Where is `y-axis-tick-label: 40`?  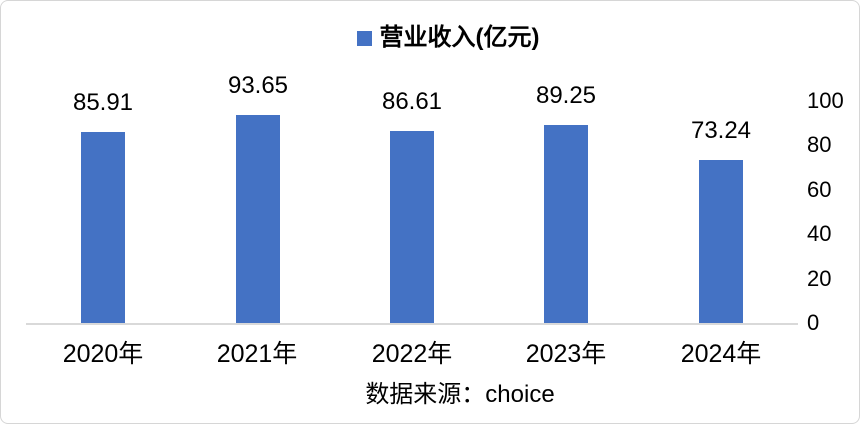 y-axis-tick-label: 40 is located at coordinates (819, 233).